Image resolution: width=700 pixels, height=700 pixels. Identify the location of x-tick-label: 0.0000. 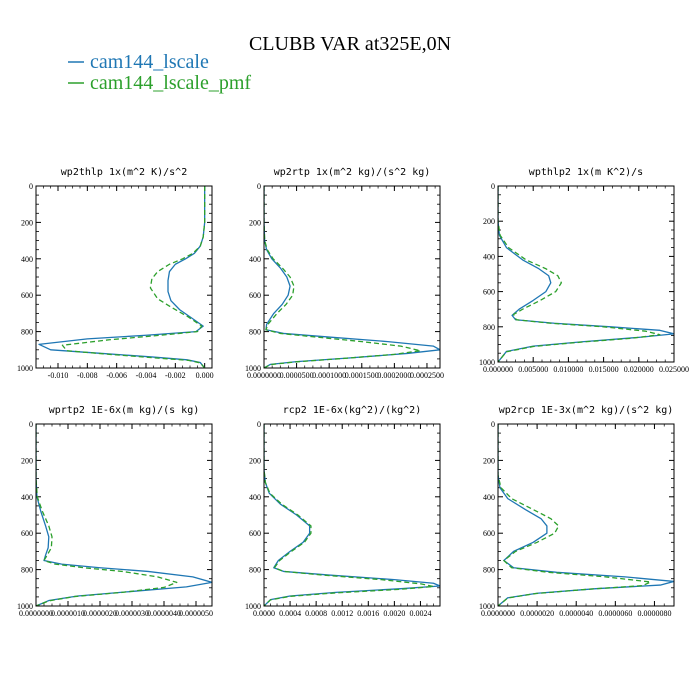
(264, 613).